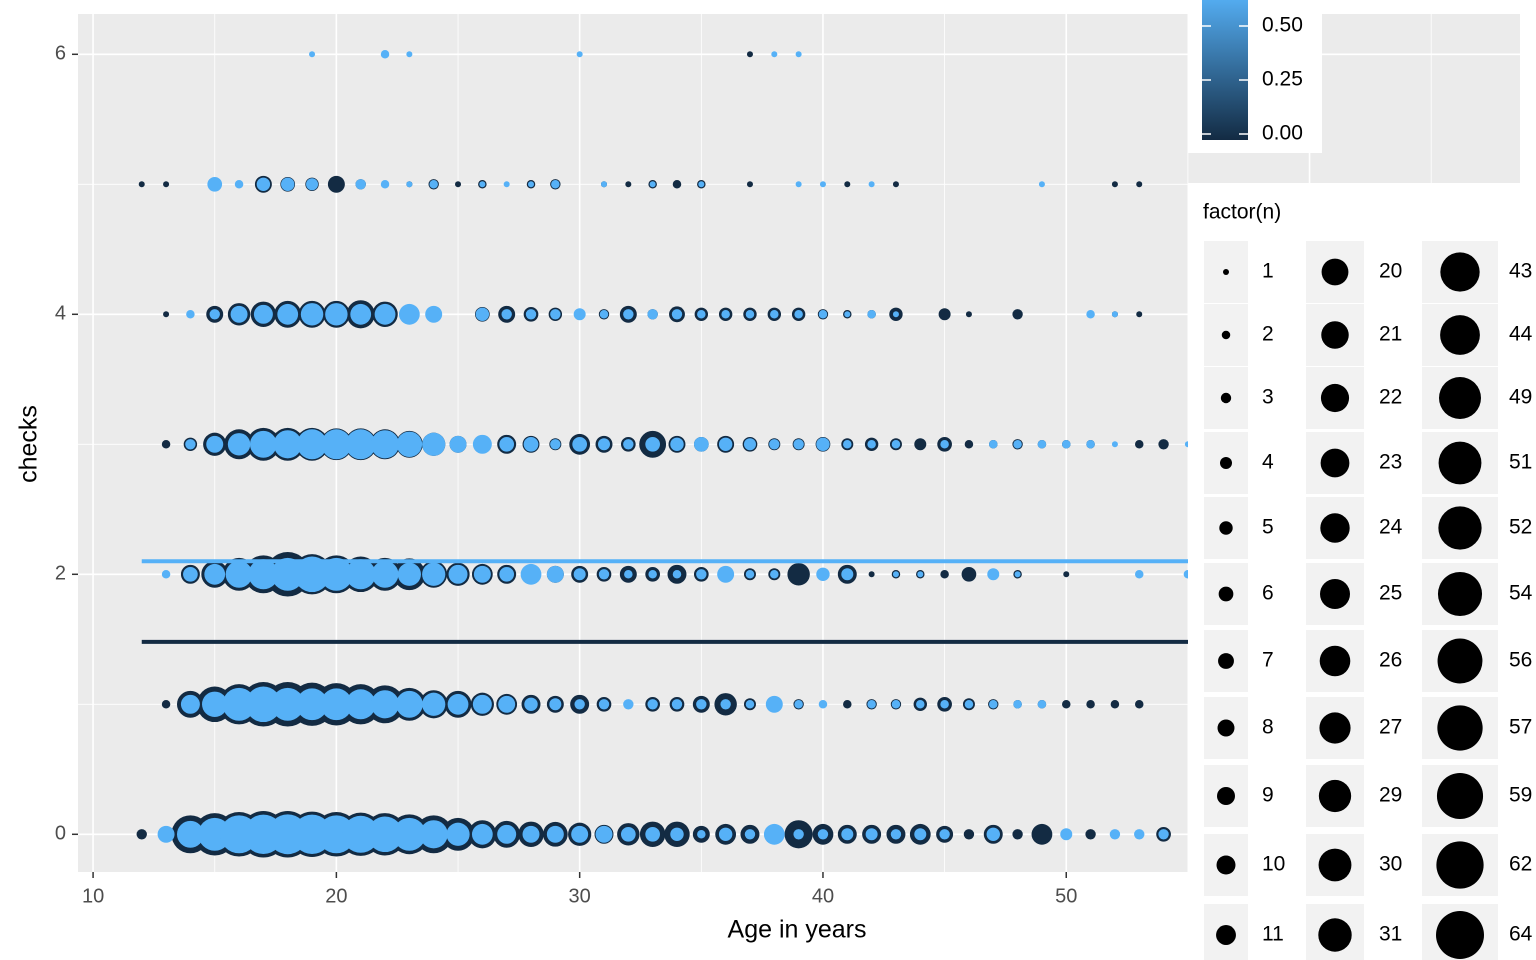  What do you see at coordinates (1282, 25) in the screenshot?
I see `colorbar-label: 0.50` at bounding box center [1282, 25].